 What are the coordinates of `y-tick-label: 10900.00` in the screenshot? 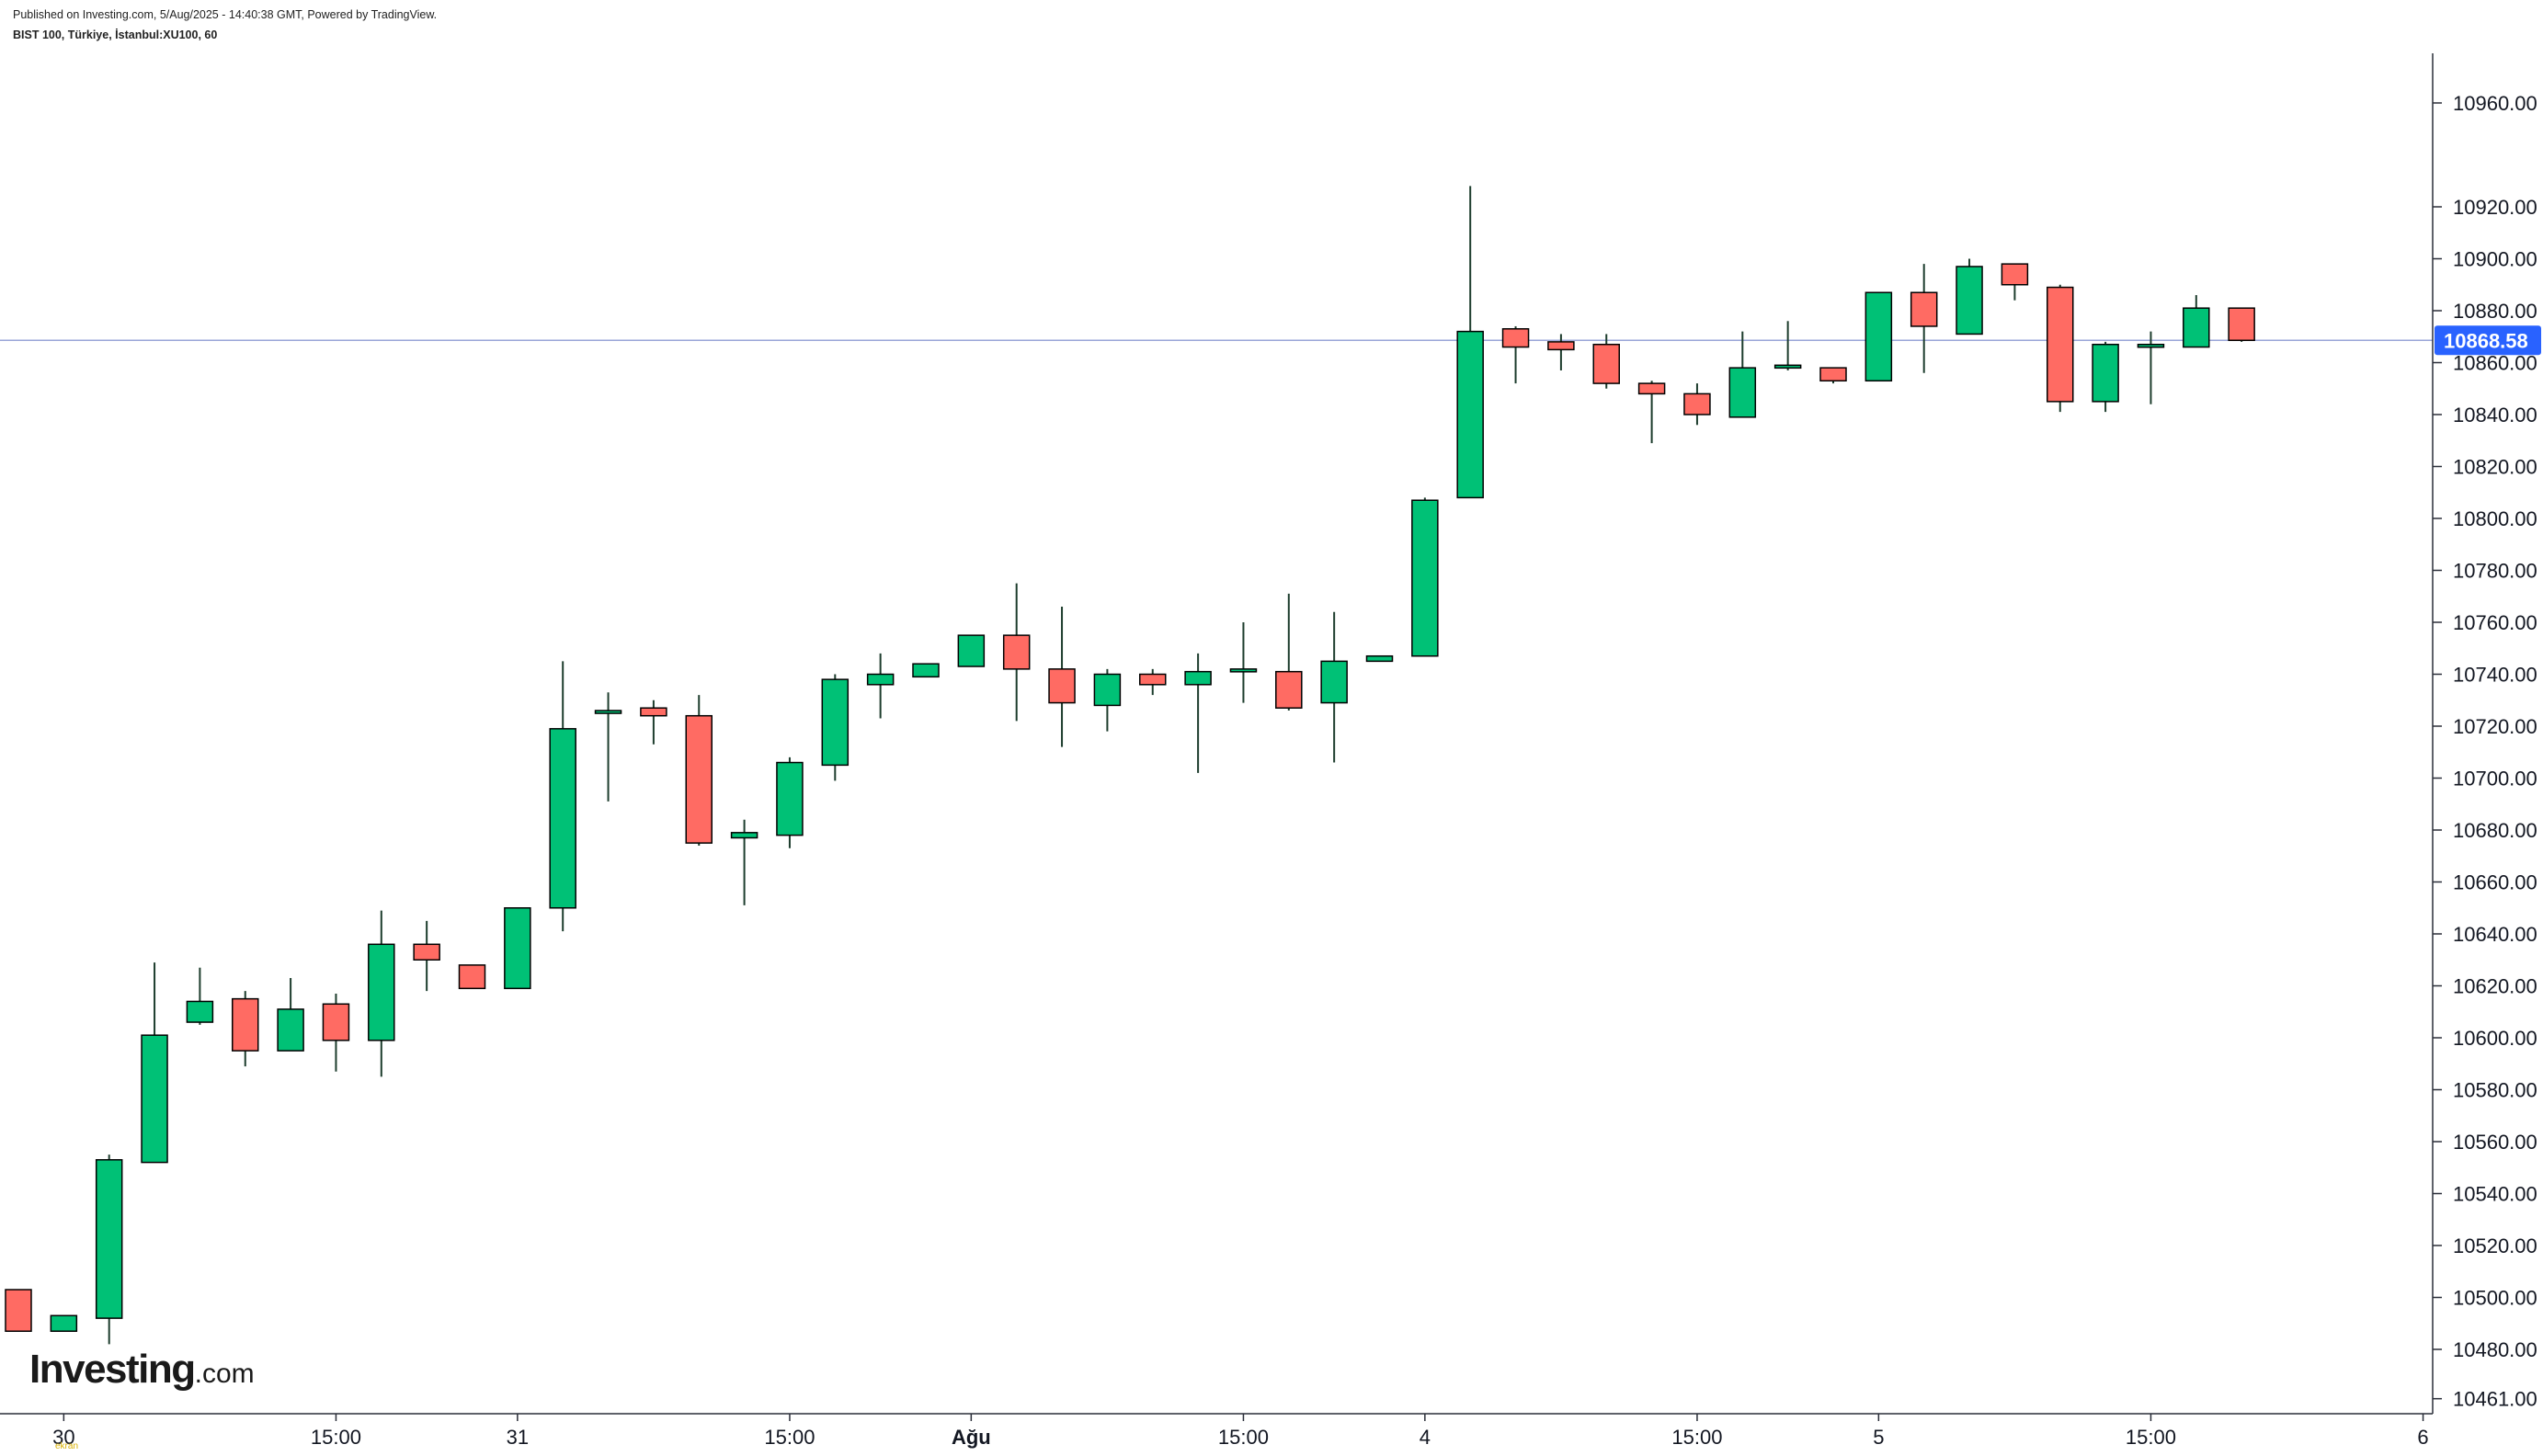 It's located at (2495, 259).